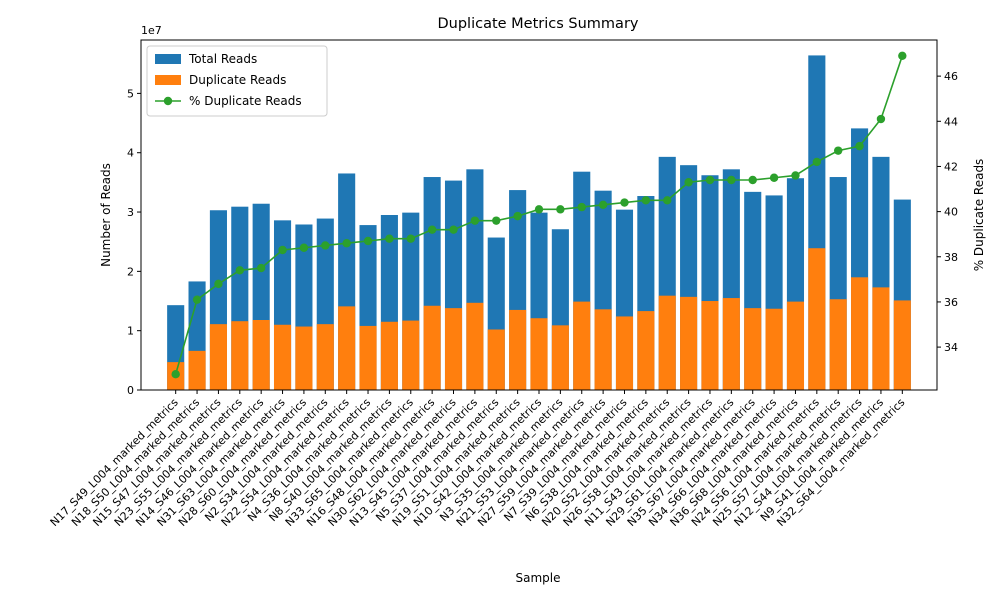  I want to click on legend-label: % Duplicate Reads, so click(245, 101).